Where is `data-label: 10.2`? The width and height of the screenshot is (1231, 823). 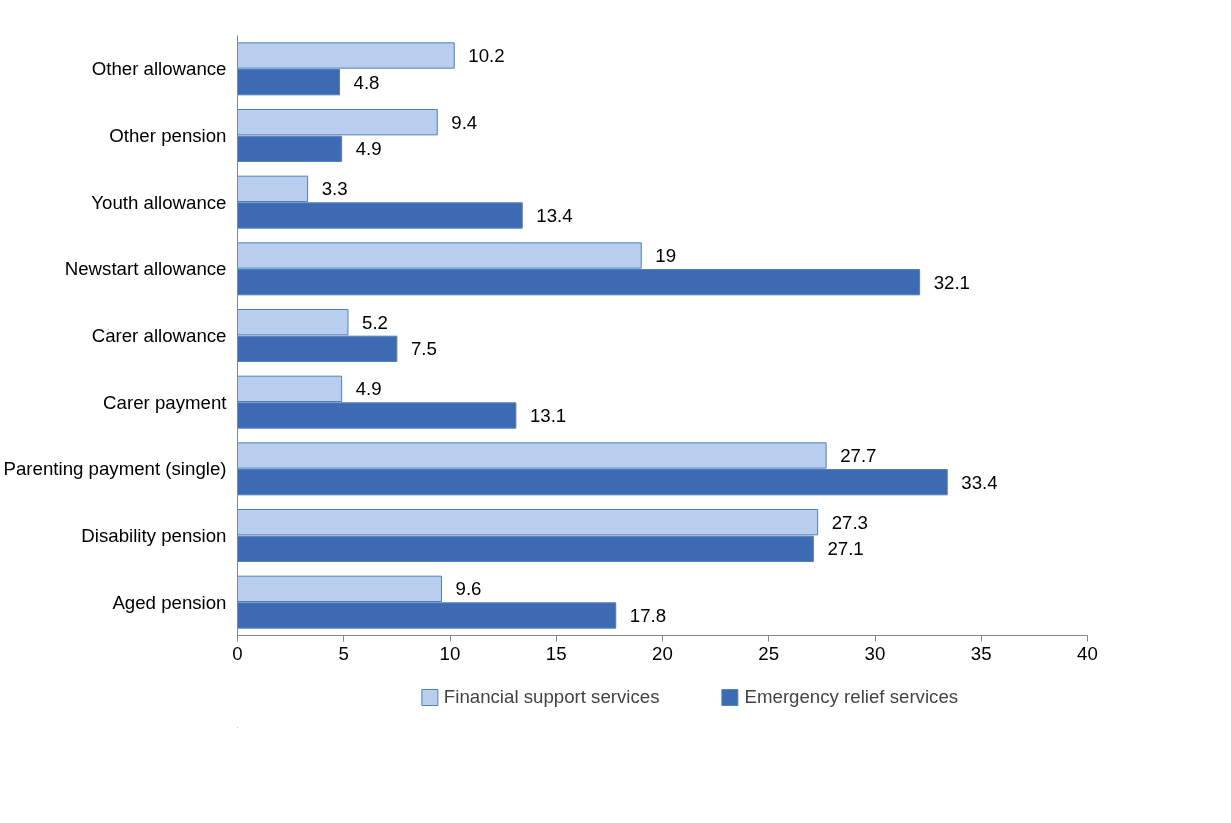 data-label: 10.2 is located at coordinates (486, 55).